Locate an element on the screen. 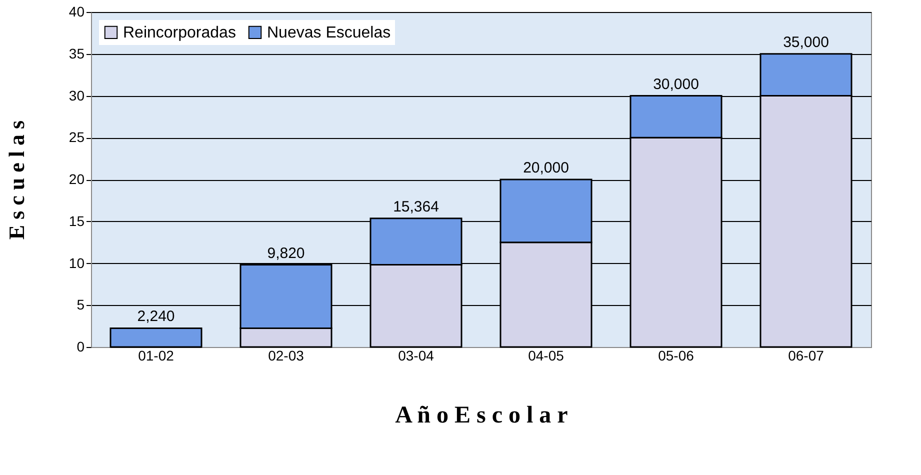 This screenshot has height=475, width=921. y-tick-label: 40 is located at coordinates (76, 12).